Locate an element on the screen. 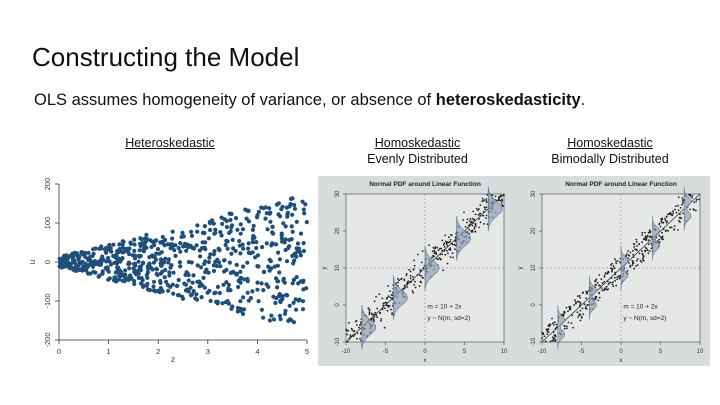 The width and height of the screenshot is (720, 405). normal-pdf-curve is located at coordinates (400, 297).